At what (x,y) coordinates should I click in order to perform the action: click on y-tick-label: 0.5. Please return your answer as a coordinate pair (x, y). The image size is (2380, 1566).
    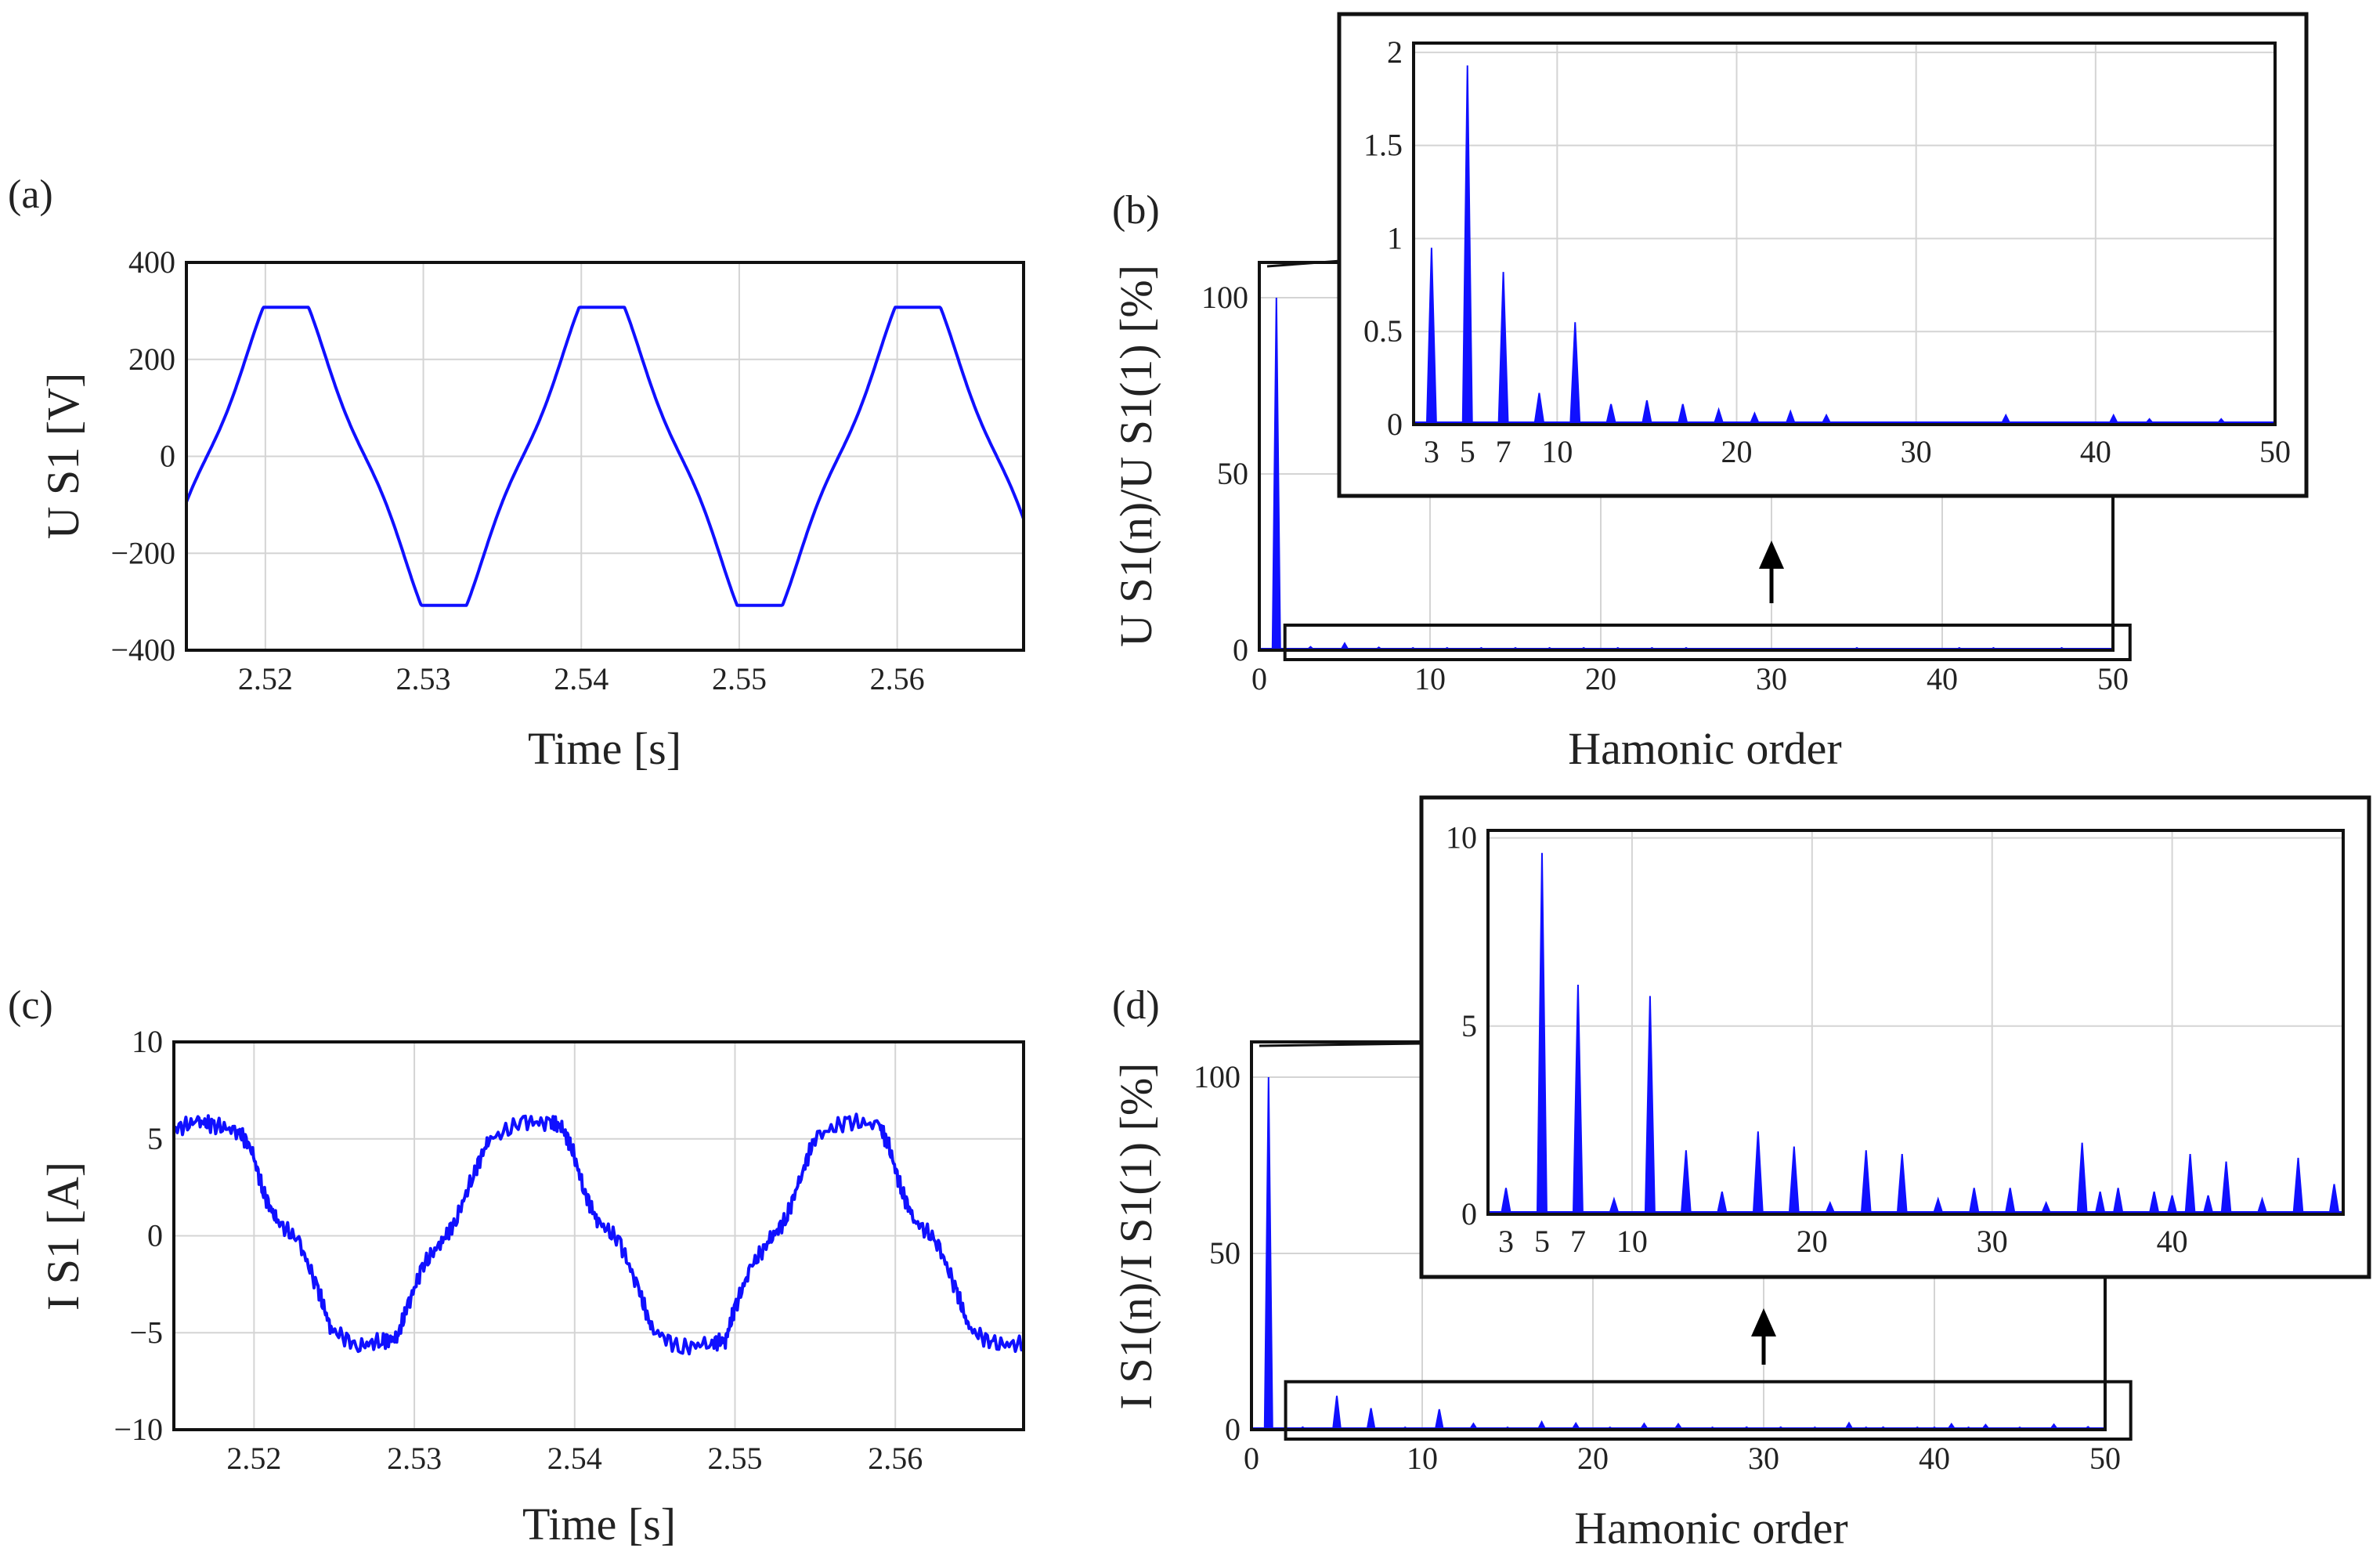
    Looking at the image, I should click on (1383, 331).